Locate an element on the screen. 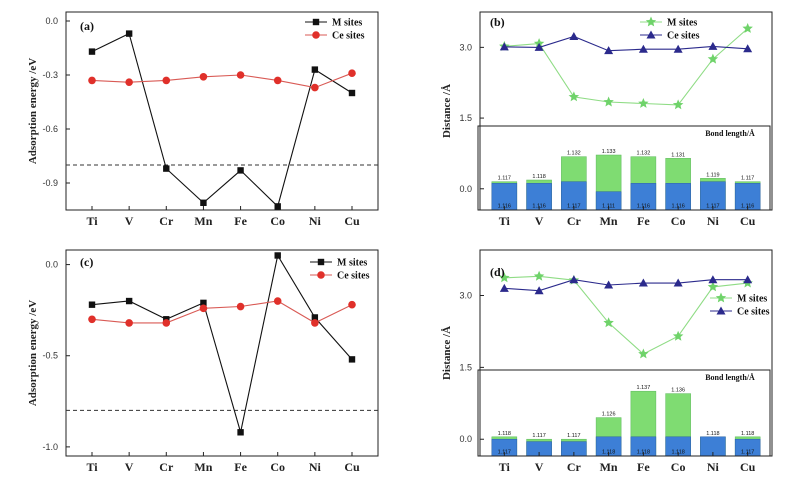 This screenshot has width=793, height=483. y-tick-label: 1.5 is located at coordinates (465, 118).